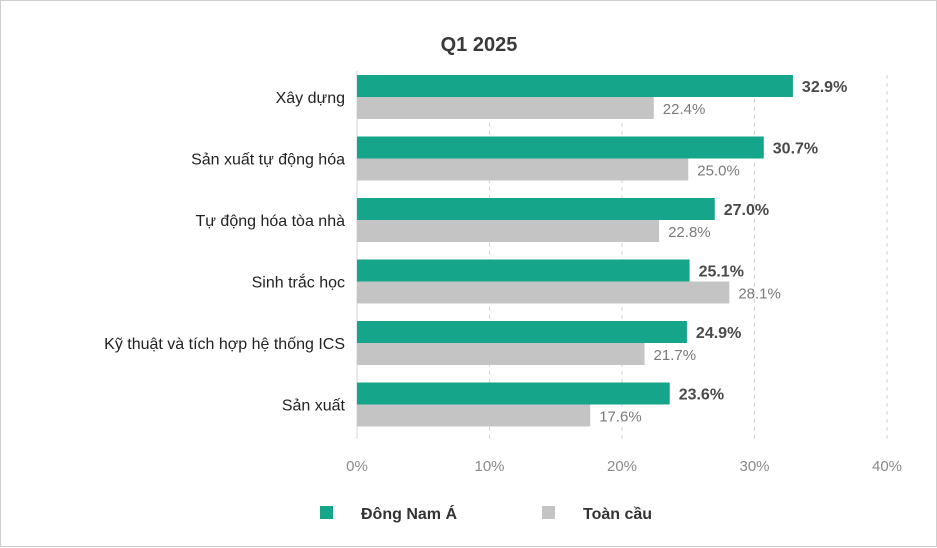 The image size is (937, 548). What do you see at coordinates (314, 406) in the screenshot?
I see `category-label: Sản xuất` at bounding box center [314, 406].